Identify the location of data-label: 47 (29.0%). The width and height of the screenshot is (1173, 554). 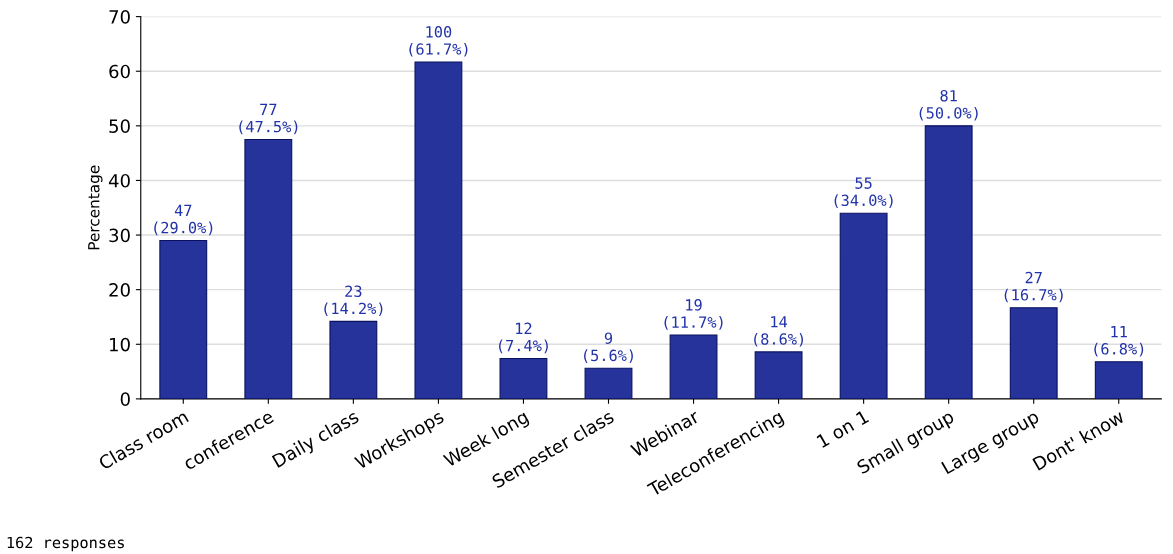
(183, 220).